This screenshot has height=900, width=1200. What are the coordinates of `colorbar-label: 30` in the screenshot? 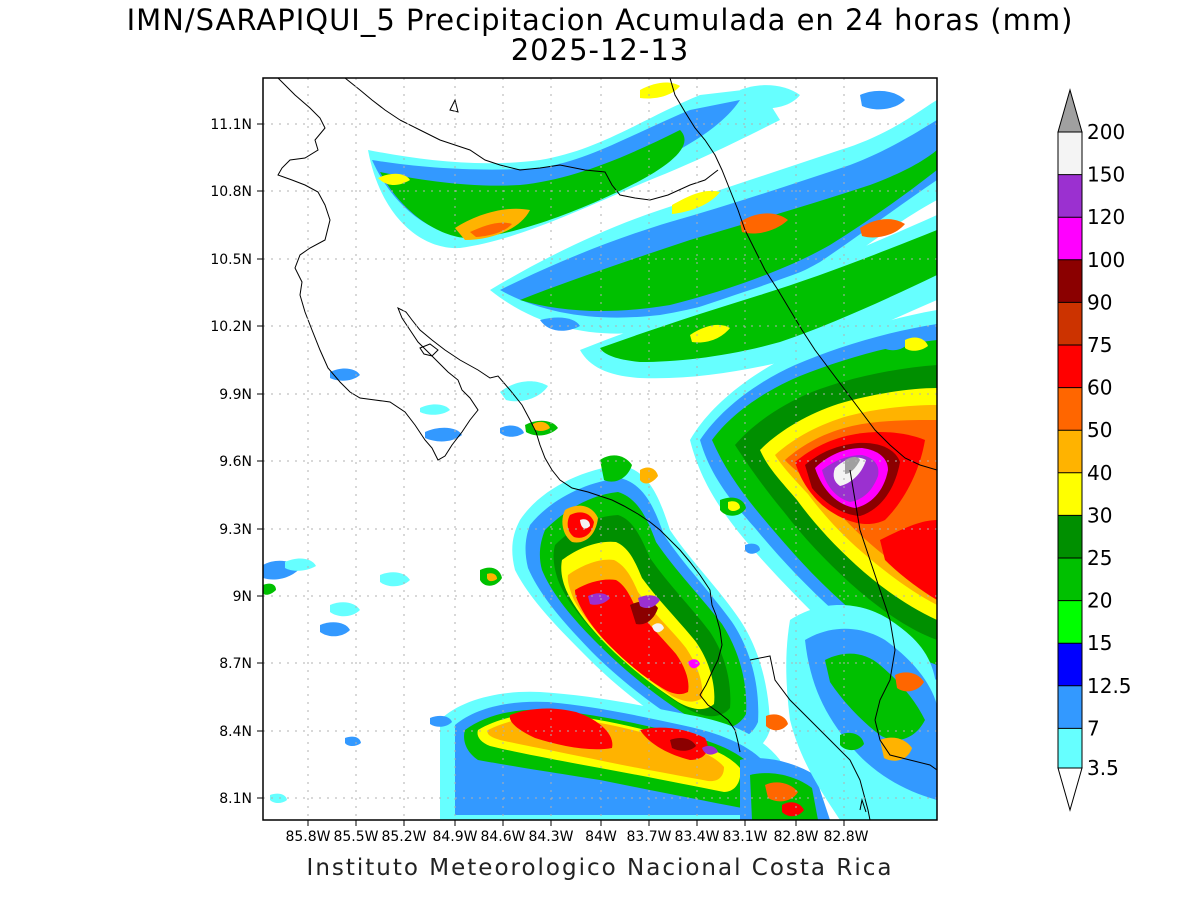 It's located at (1099, 515).